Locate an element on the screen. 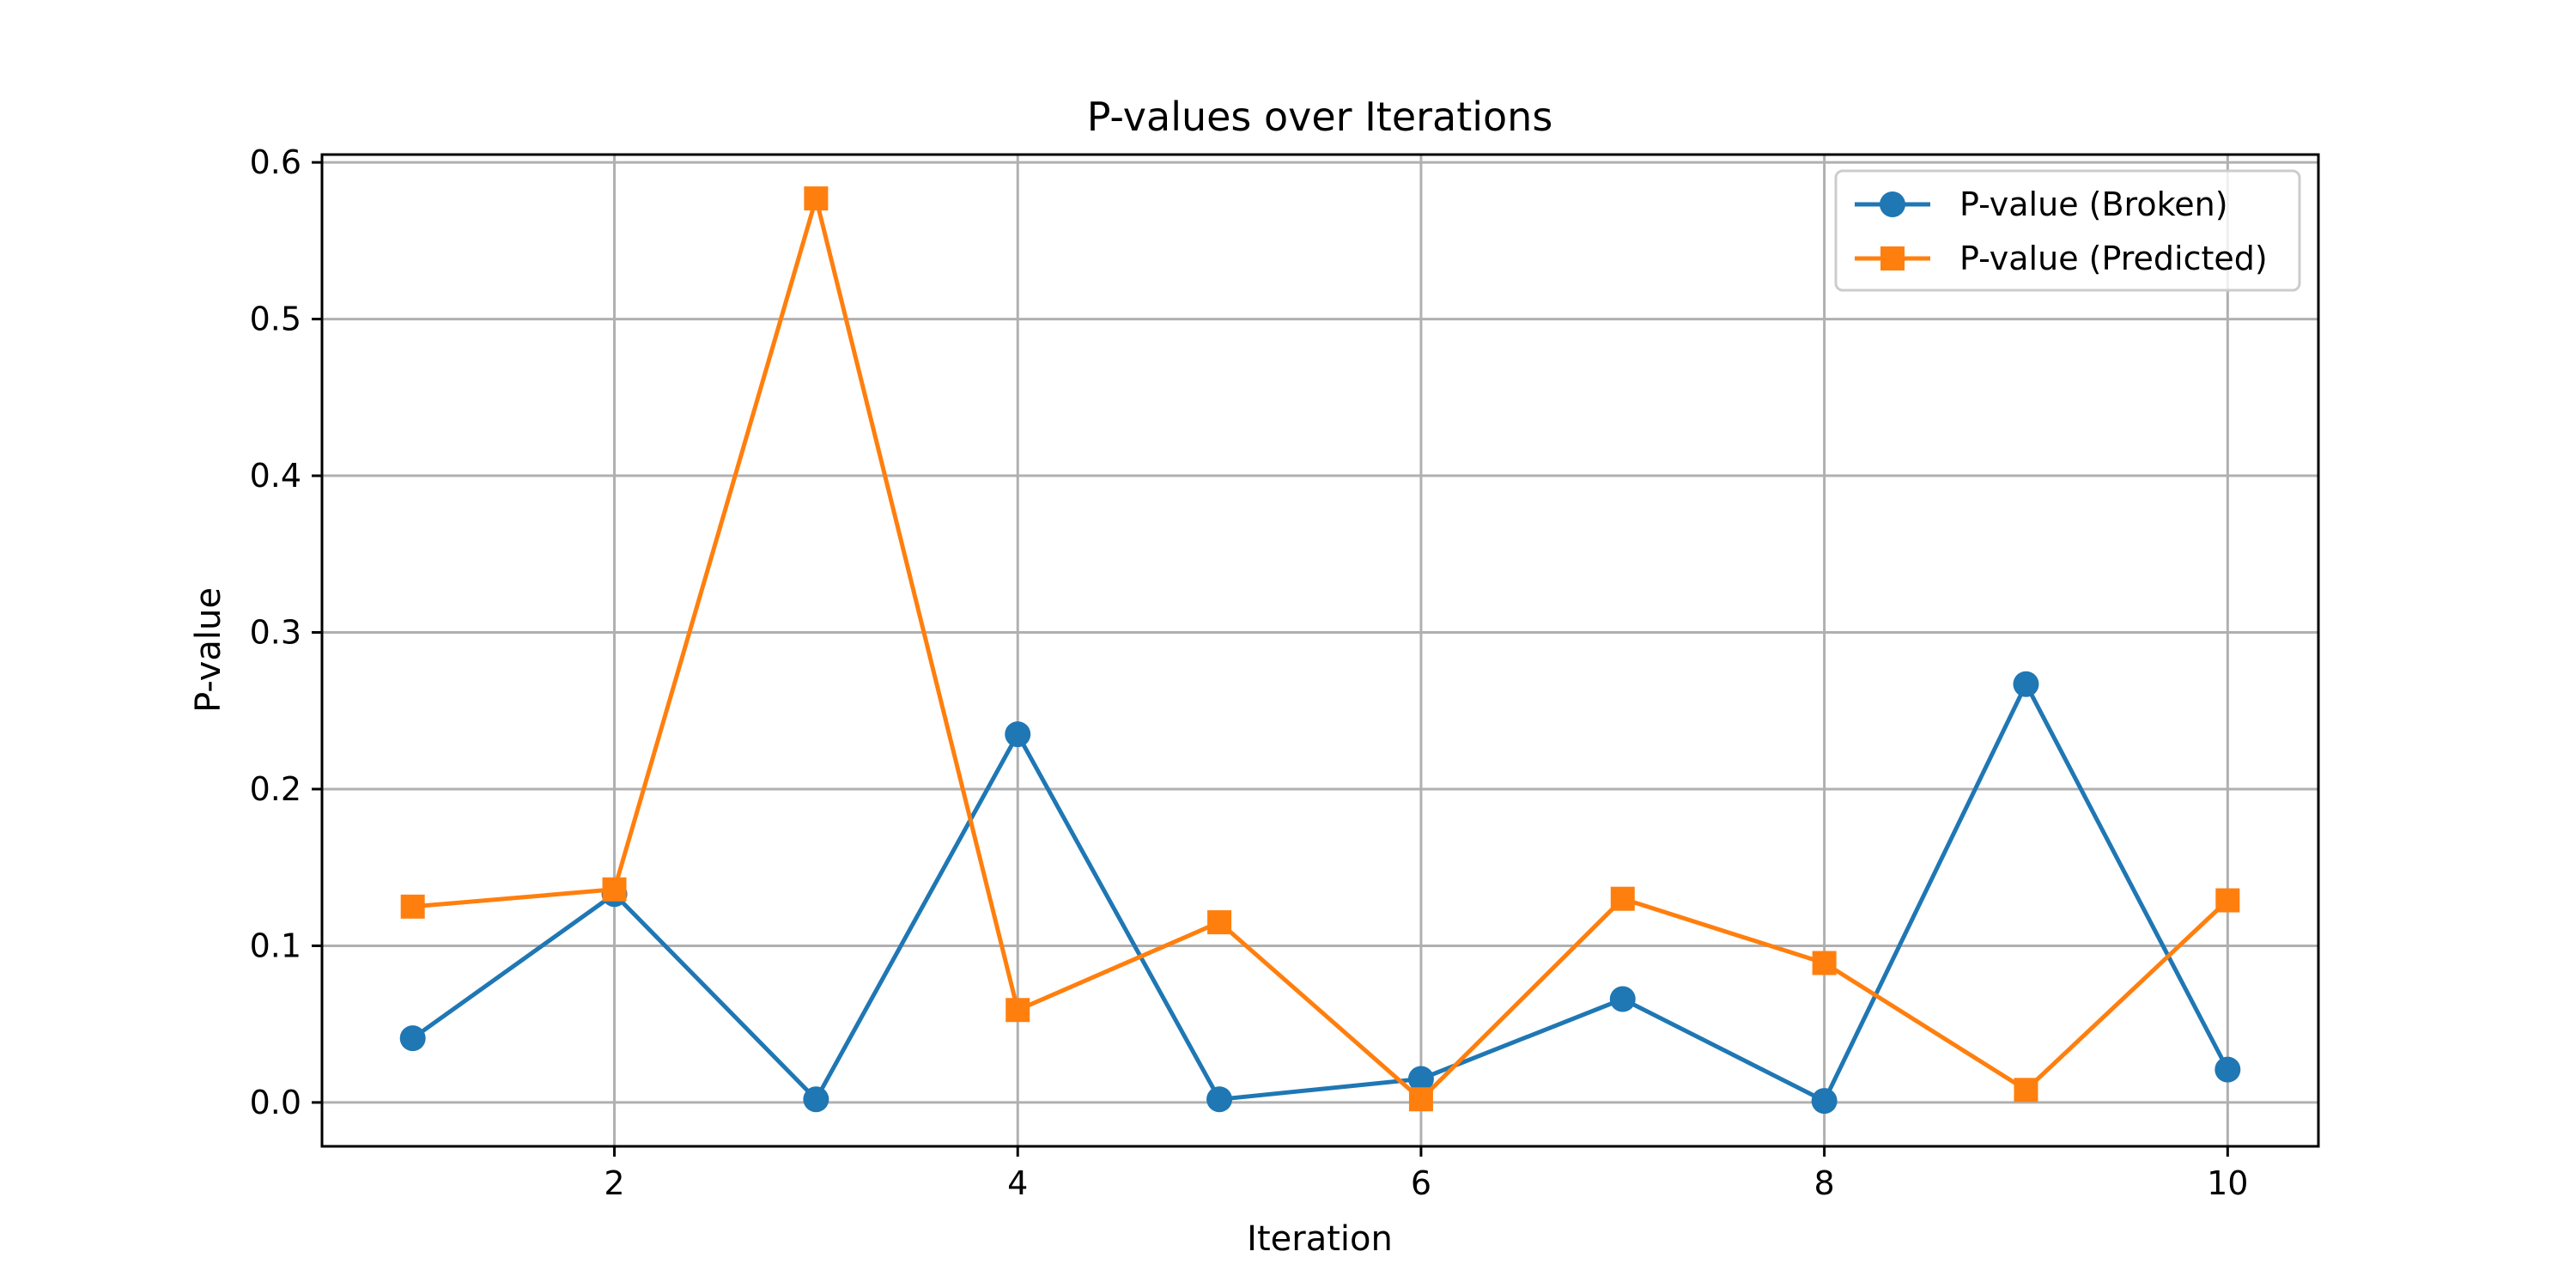  x-tick-label: 10 is located at coordinates (2228, 1183).